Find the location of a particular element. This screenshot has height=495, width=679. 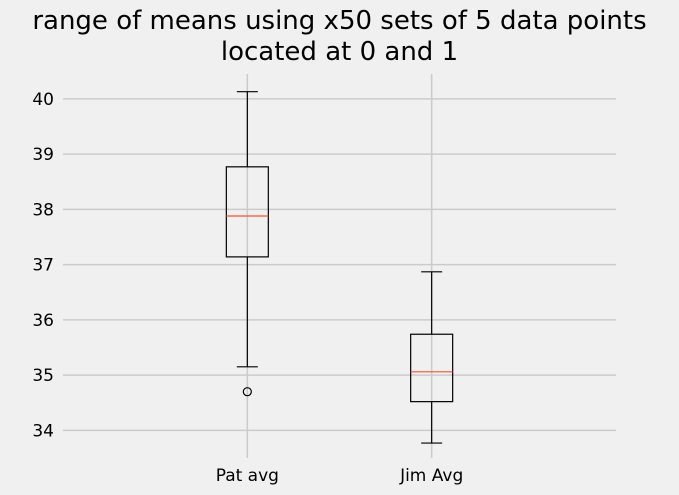

y-tick-label: 35 is located at coordinates (43, 376).